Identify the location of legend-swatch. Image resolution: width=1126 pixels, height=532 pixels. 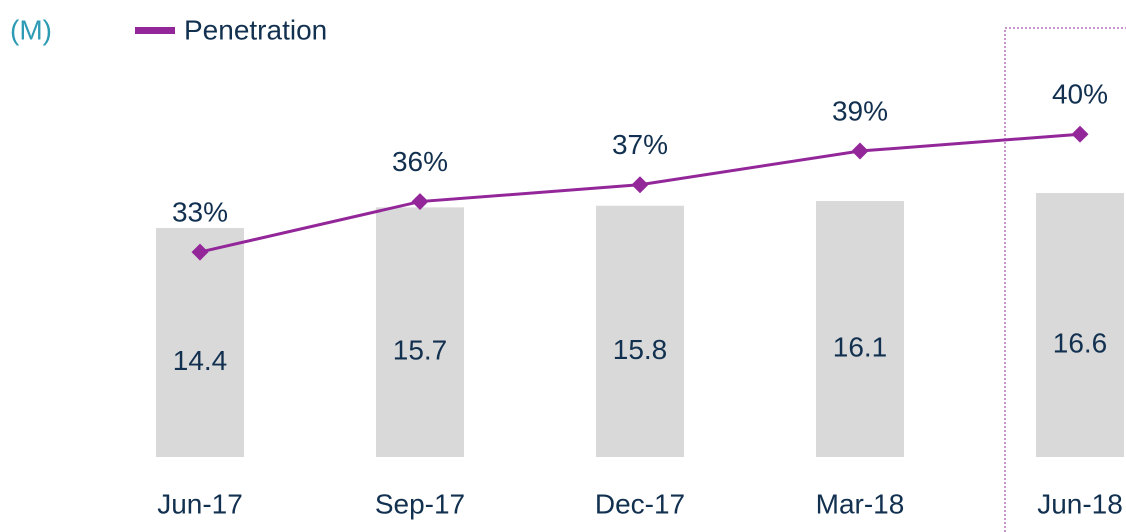
(155, 30).